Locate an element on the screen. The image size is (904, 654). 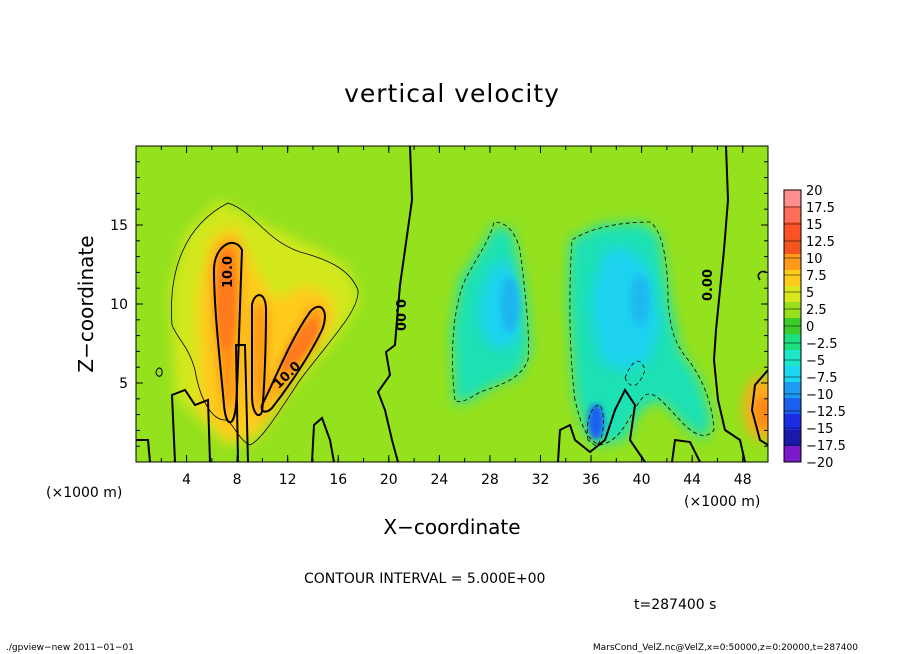
x-tick-label: 28 is located at coordinates (490, 480).